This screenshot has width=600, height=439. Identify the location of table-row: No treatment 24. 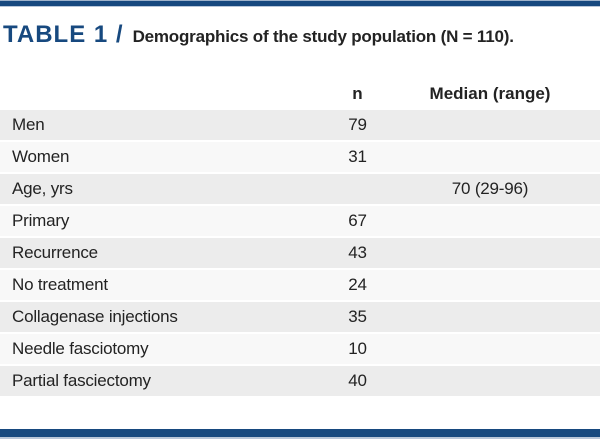
(300, 286).